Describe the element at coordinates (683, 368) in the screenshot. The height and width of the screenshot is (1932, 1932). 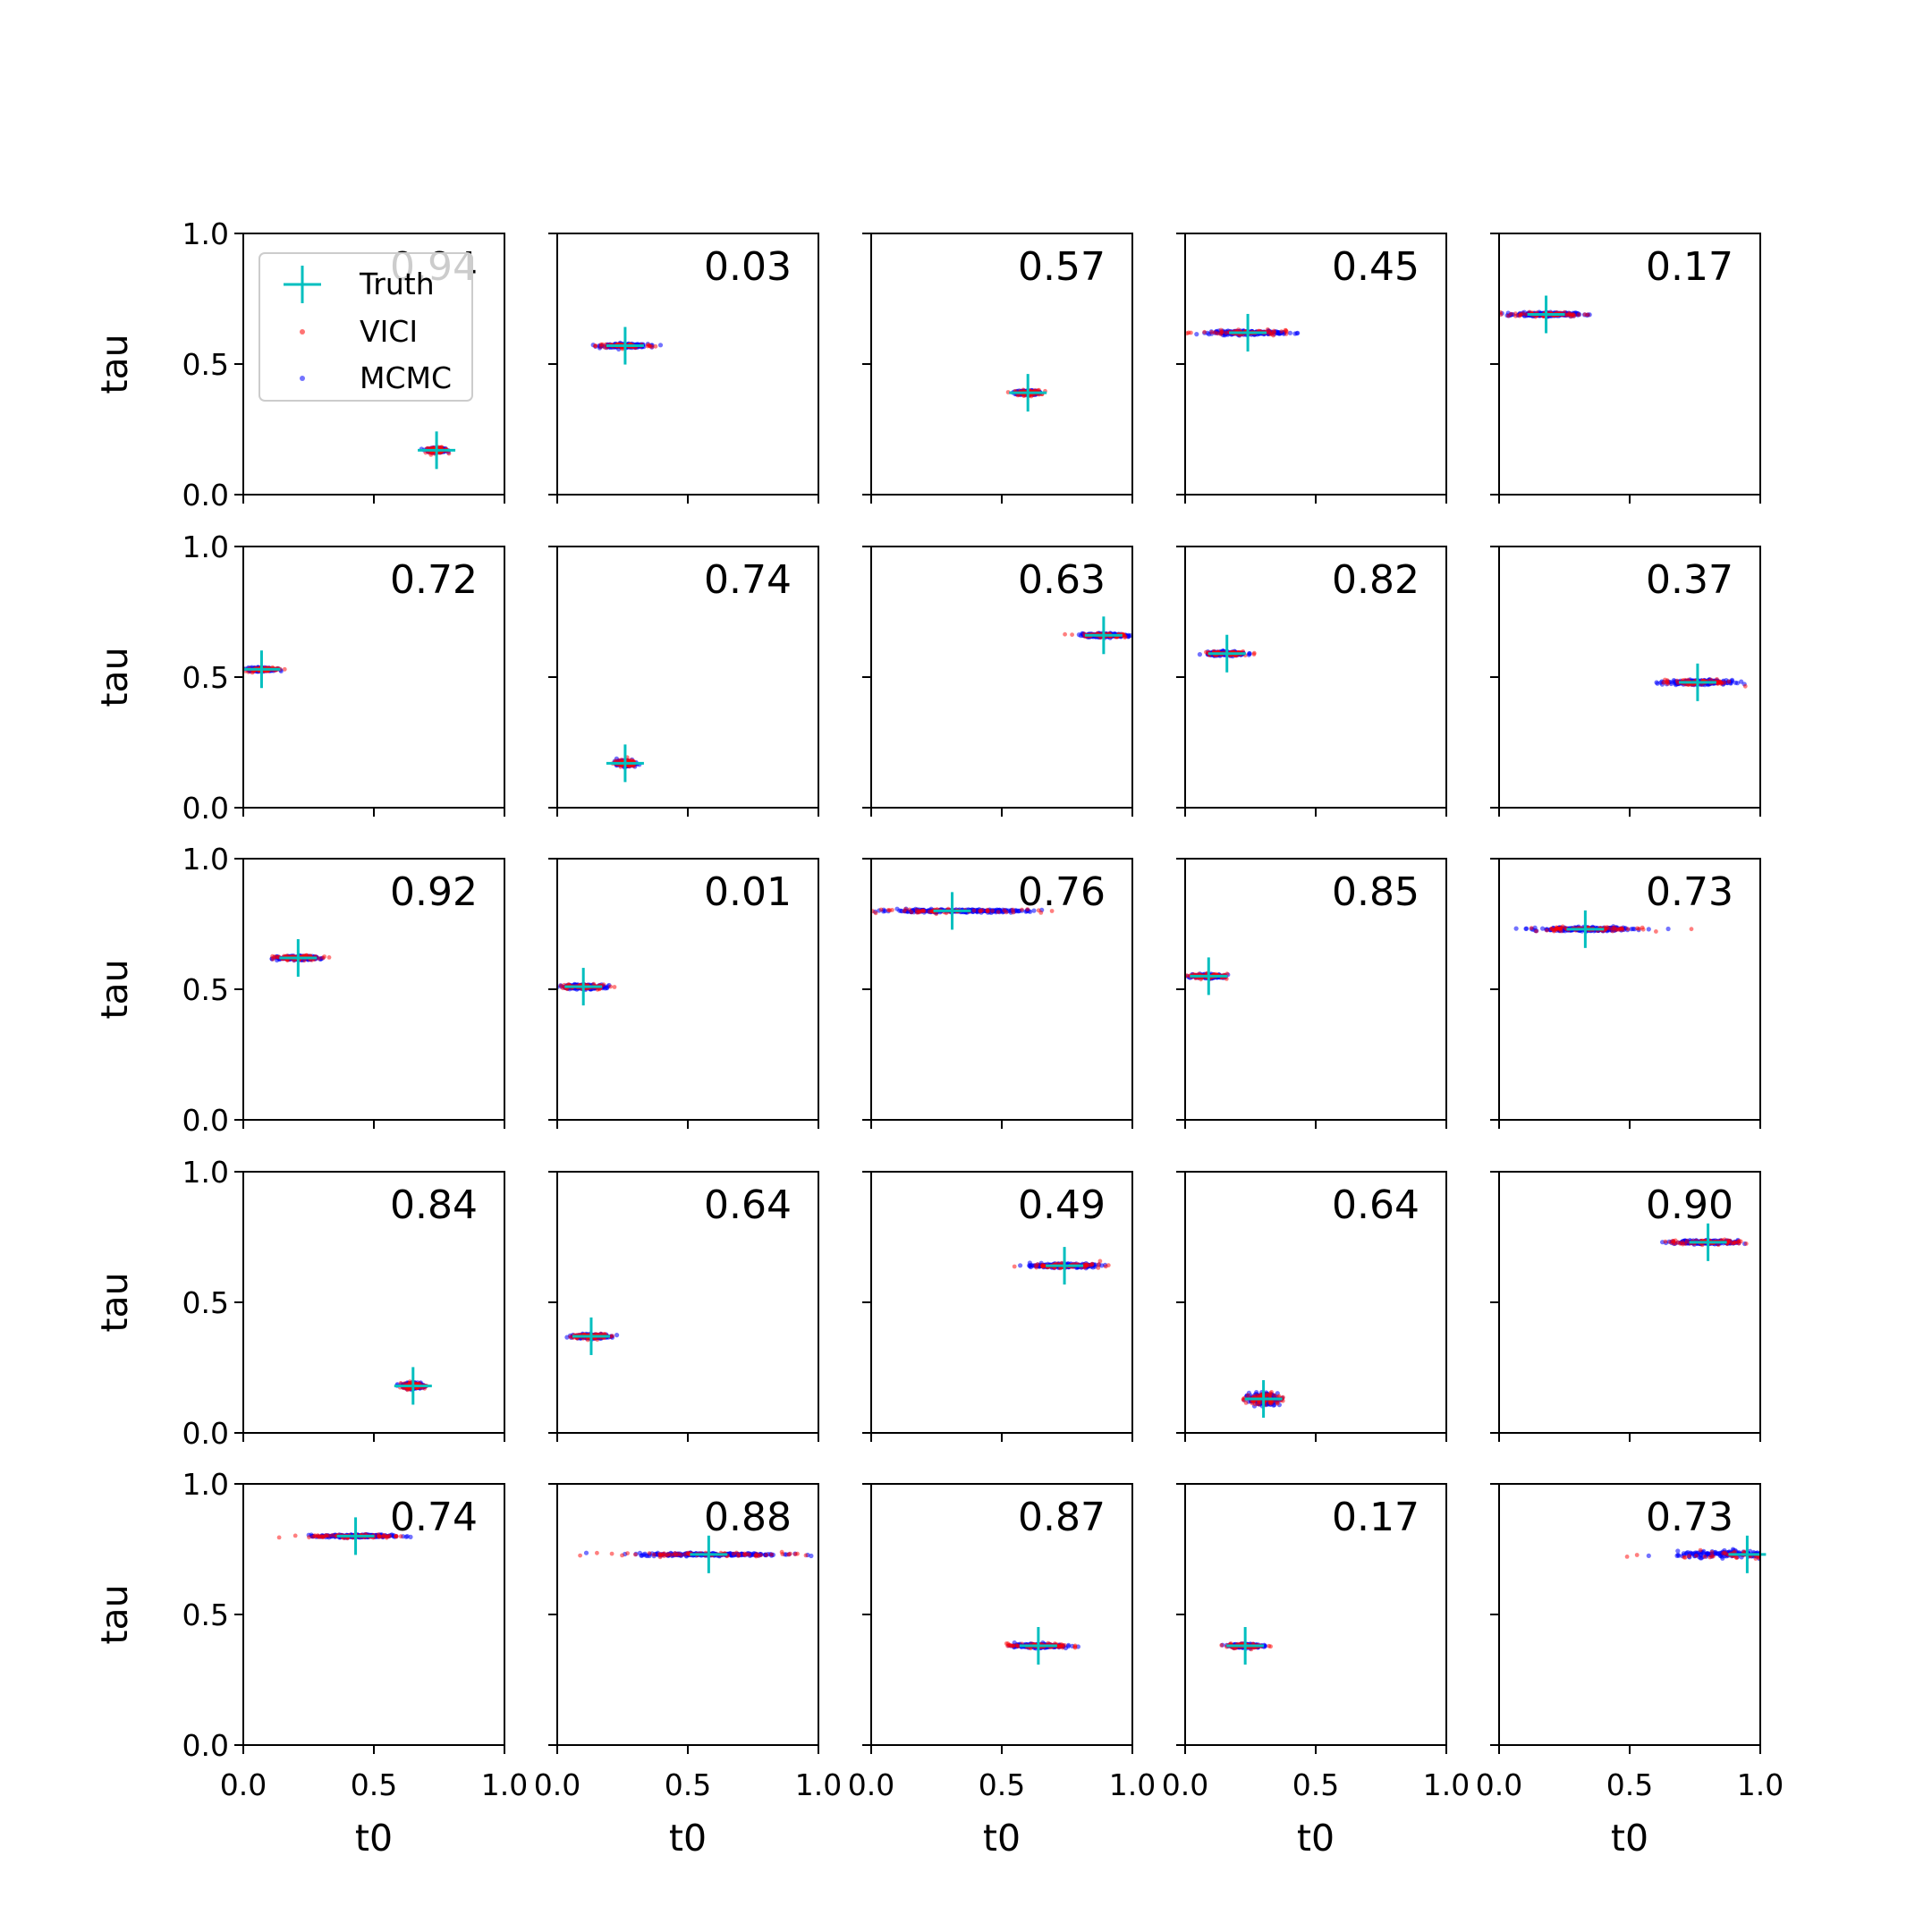
I see `subplot: 0.03` at that location.